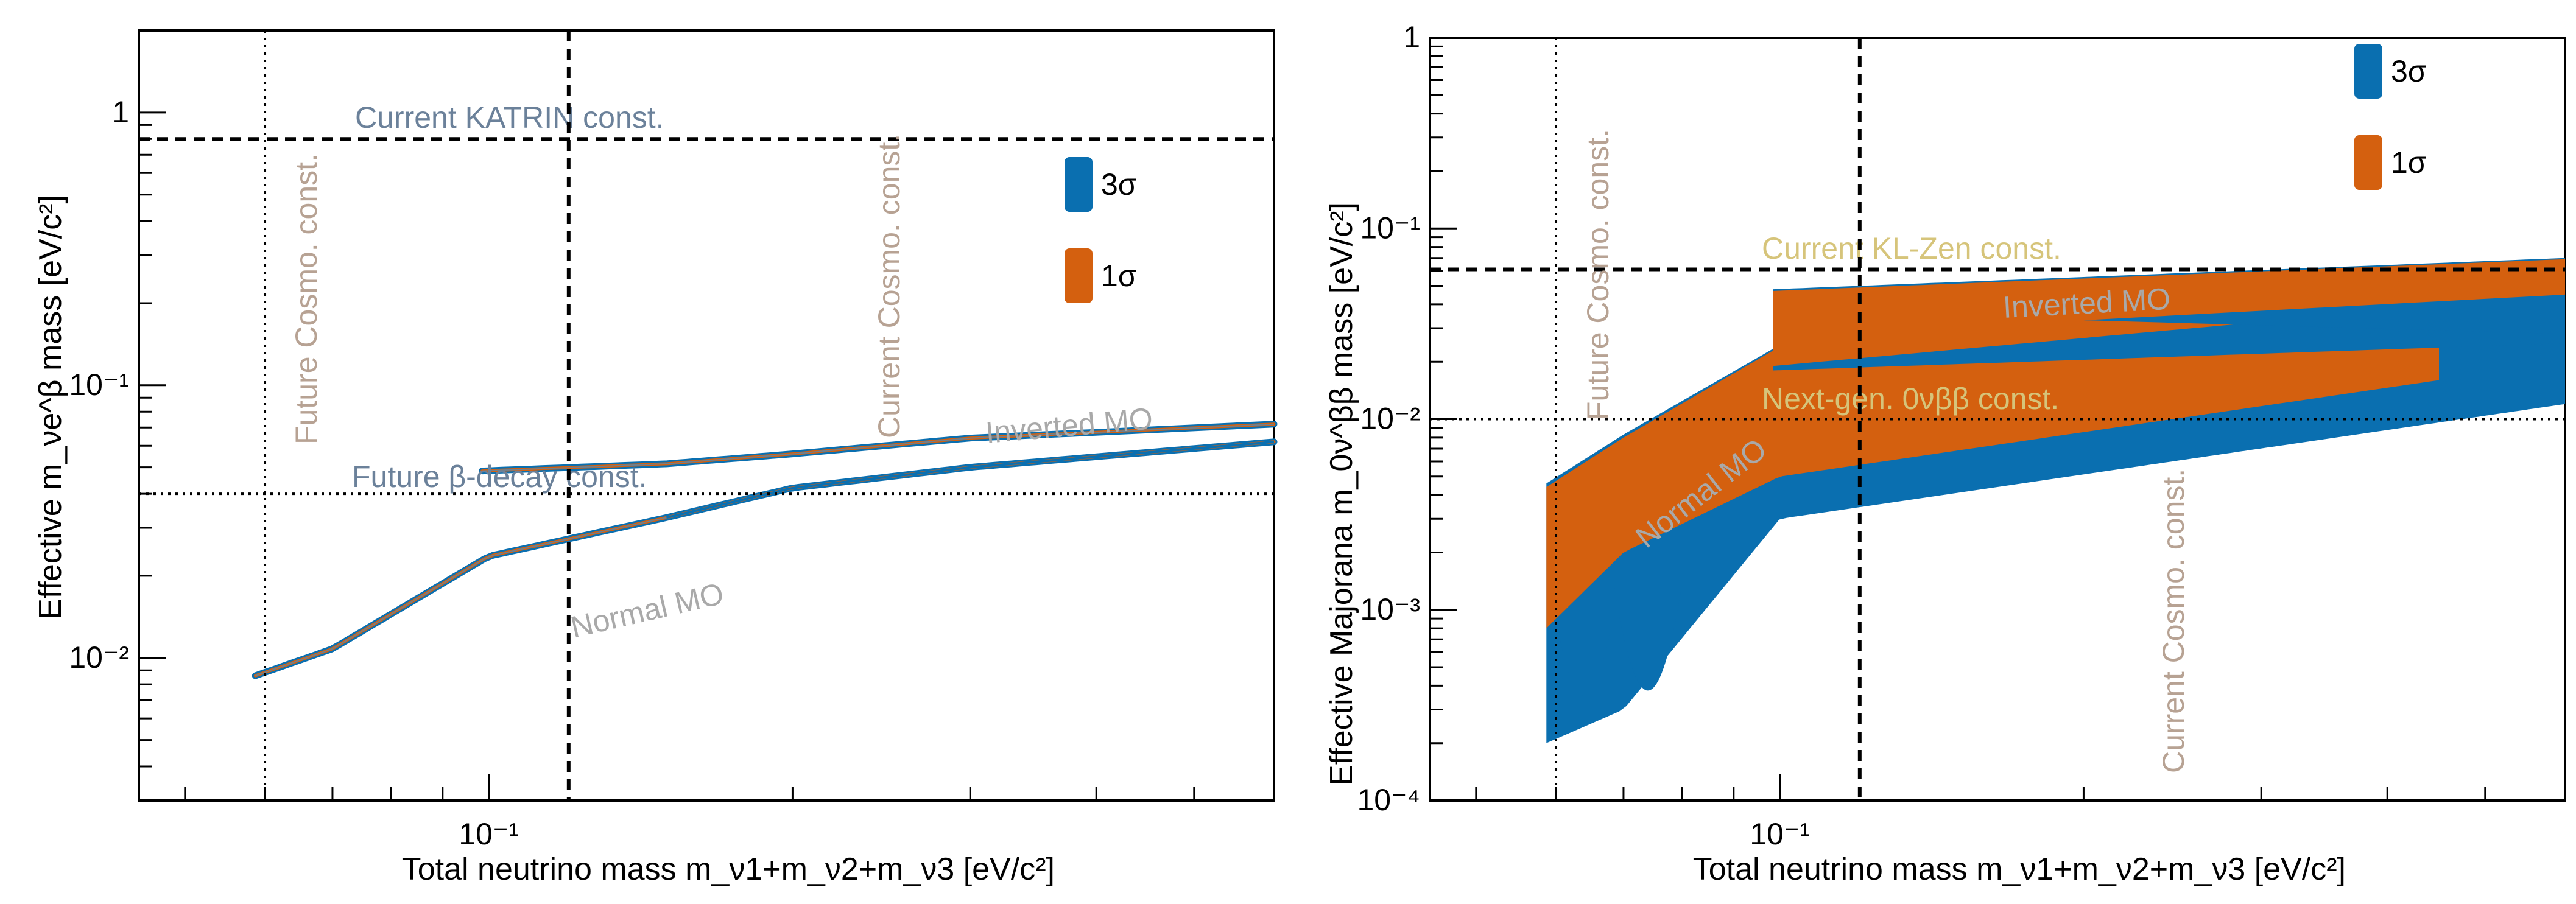 The height and width of the screenshot is (904, 2576). What do you see at coordinates (1341, 494) in the screenshot?
I see `right-y-axis-title: Effective Majorana m_0ν^ββ mass [eV/c²]` at bounding box center [1341, 494].